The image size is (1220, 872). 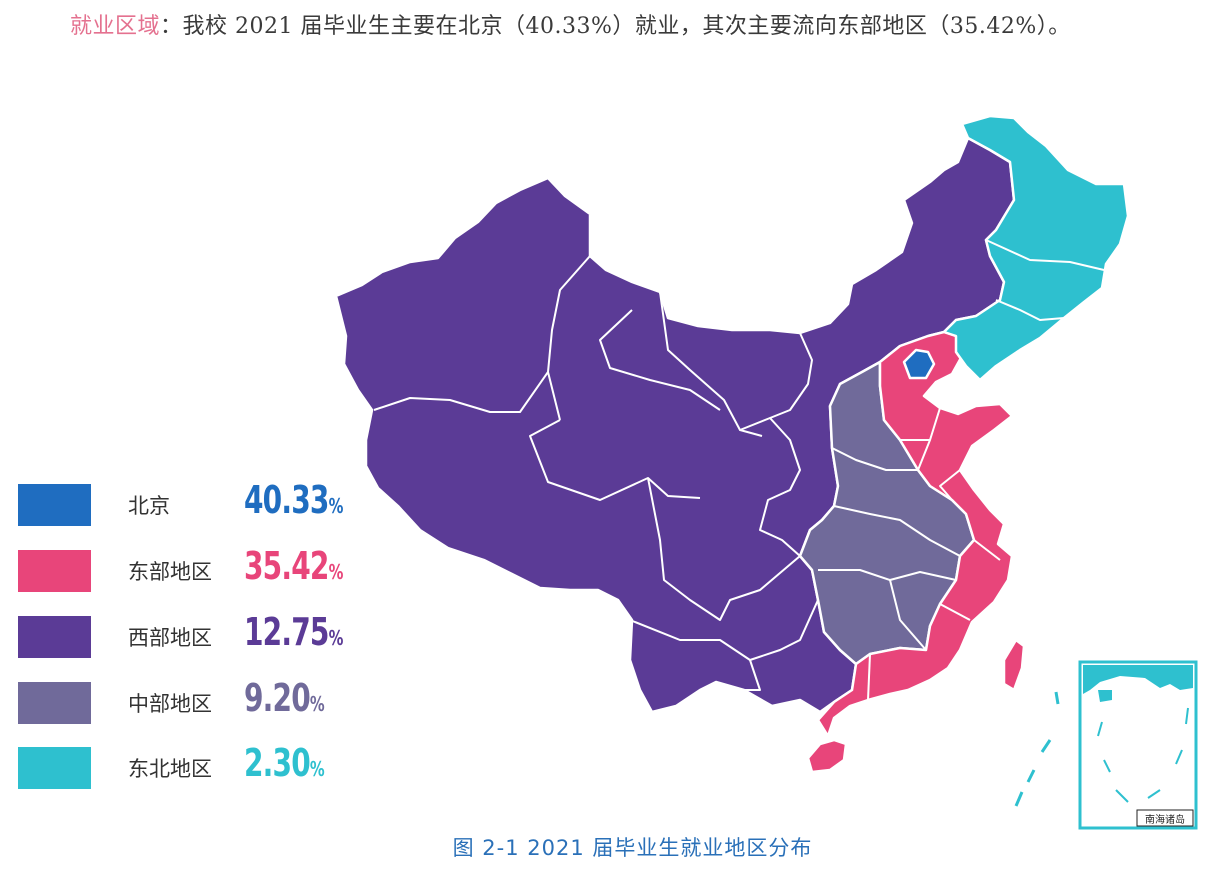 What do you see at coordinates (1014, 665) in the screenshot?
I see `region-taiwan` at bounding box center [1014, 665].